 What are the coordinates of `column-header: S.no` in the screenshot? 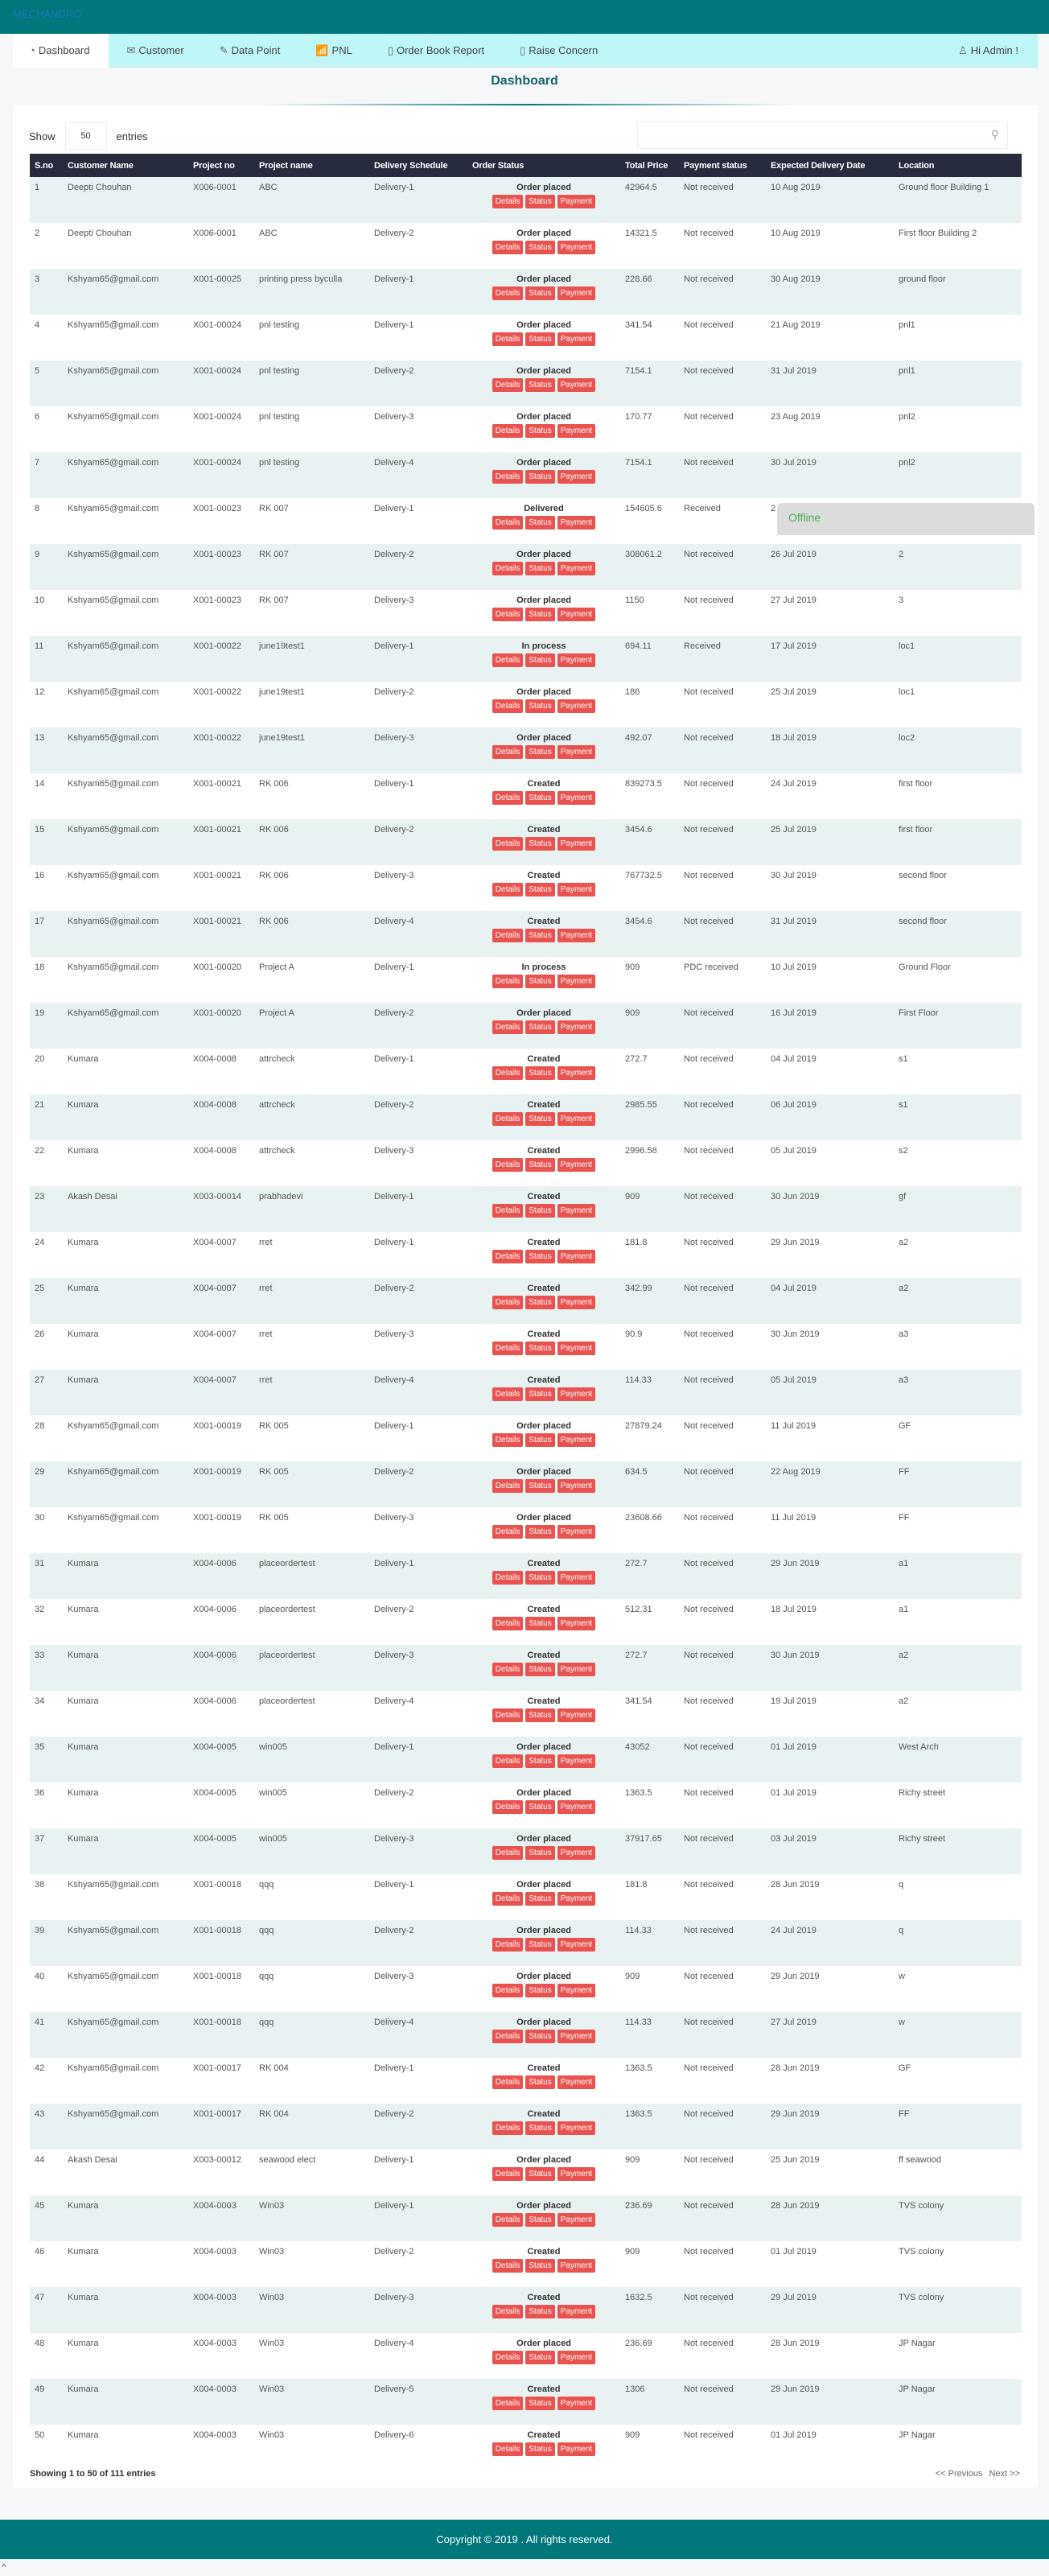 It's located at (46, 165).